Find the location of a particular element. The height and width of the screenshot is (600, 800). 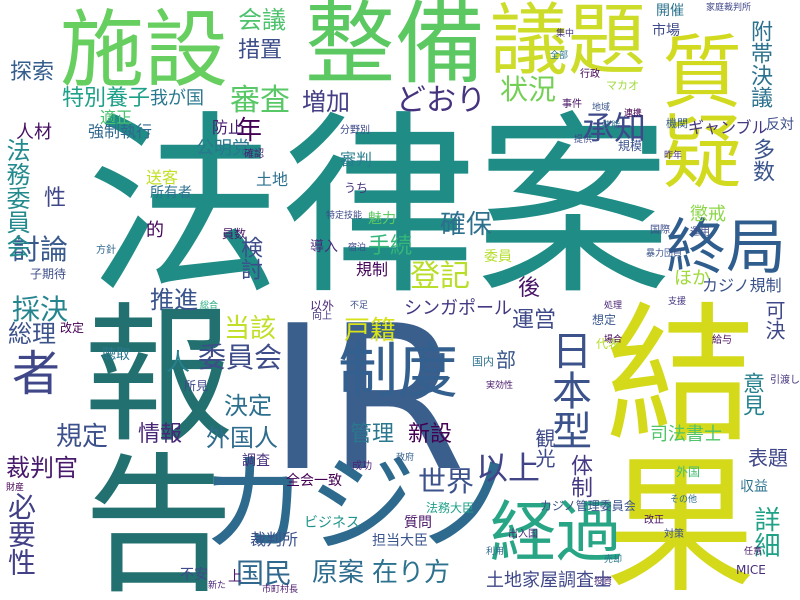

word-sochi: 措置 is located at coordinates (260, 50).